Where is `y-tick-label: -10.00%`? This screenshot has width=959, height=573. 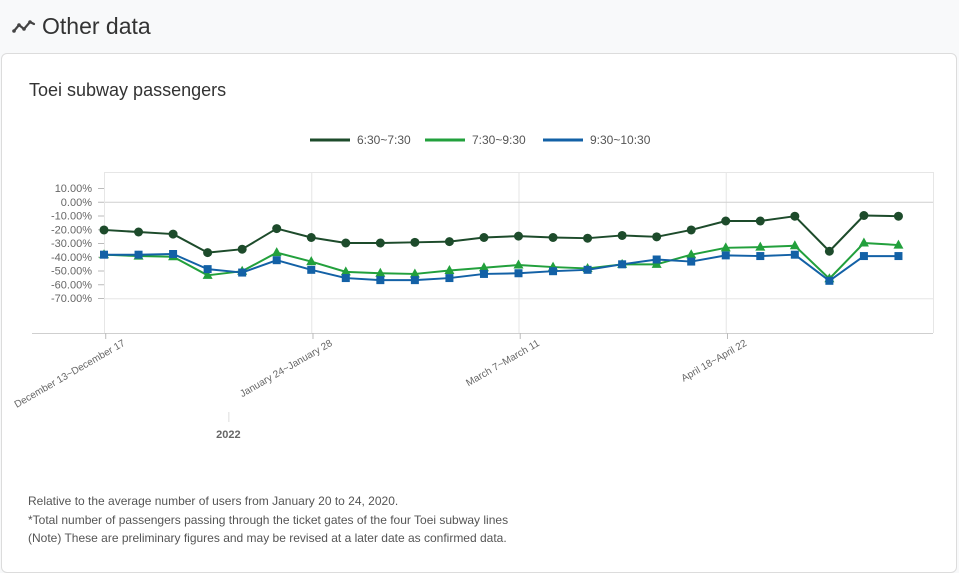
y-tick-label: -10.00% is located at coordinates (71, 217).